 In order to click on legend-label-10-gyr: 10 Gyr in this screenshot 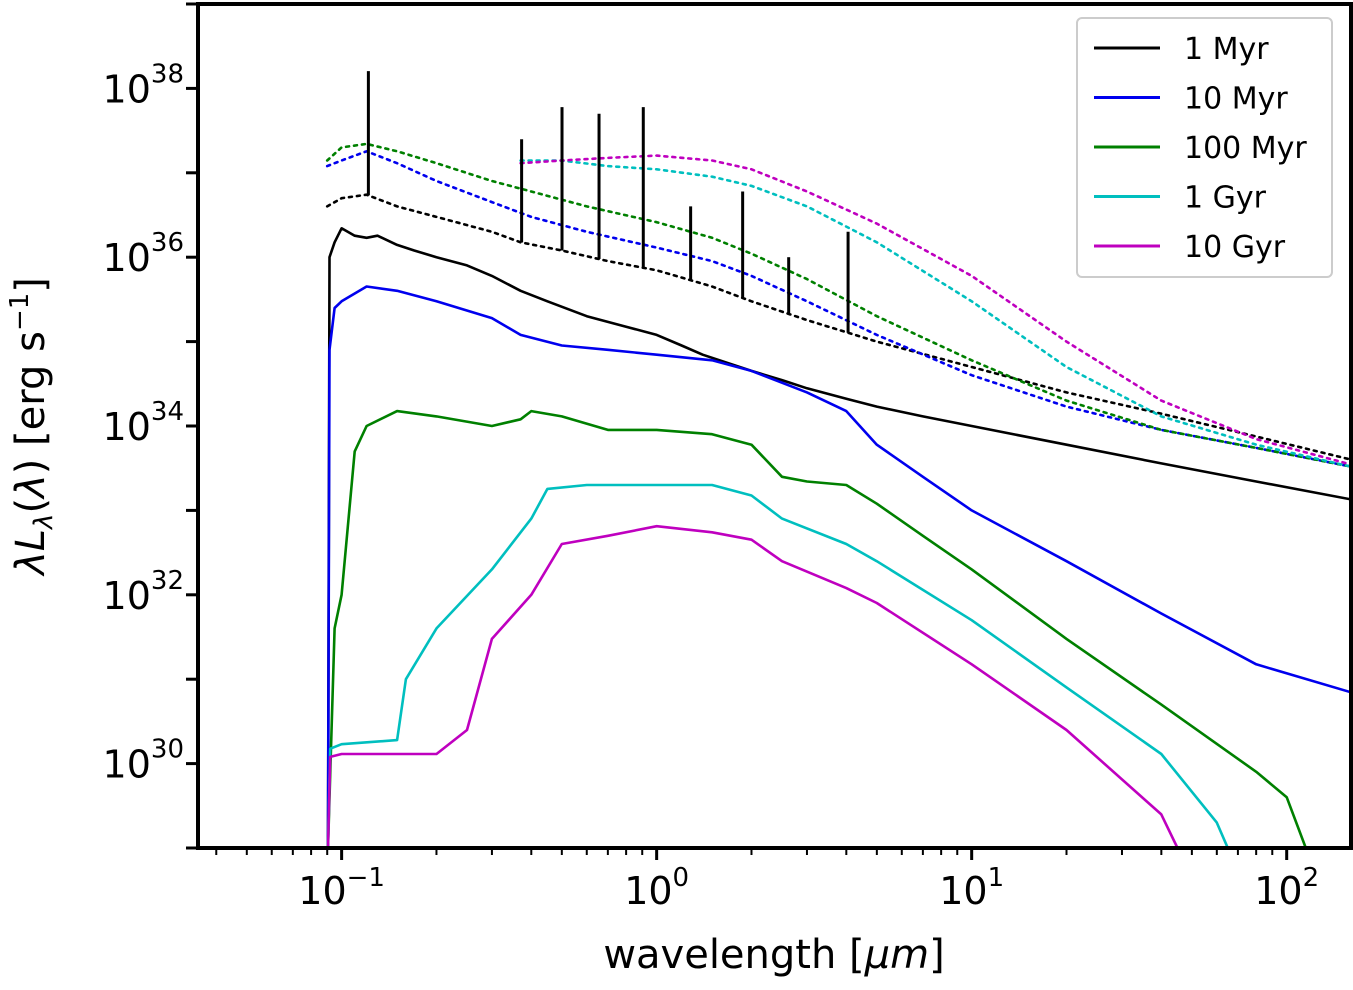, I will do `click(1235, 247)`.